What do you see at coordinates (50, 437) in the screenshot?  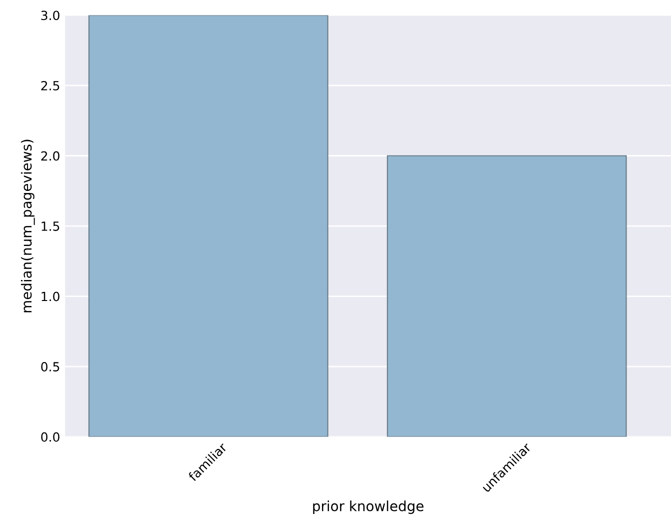 I see `y-tick-label: 0.0` at bounding box center [50, 437].